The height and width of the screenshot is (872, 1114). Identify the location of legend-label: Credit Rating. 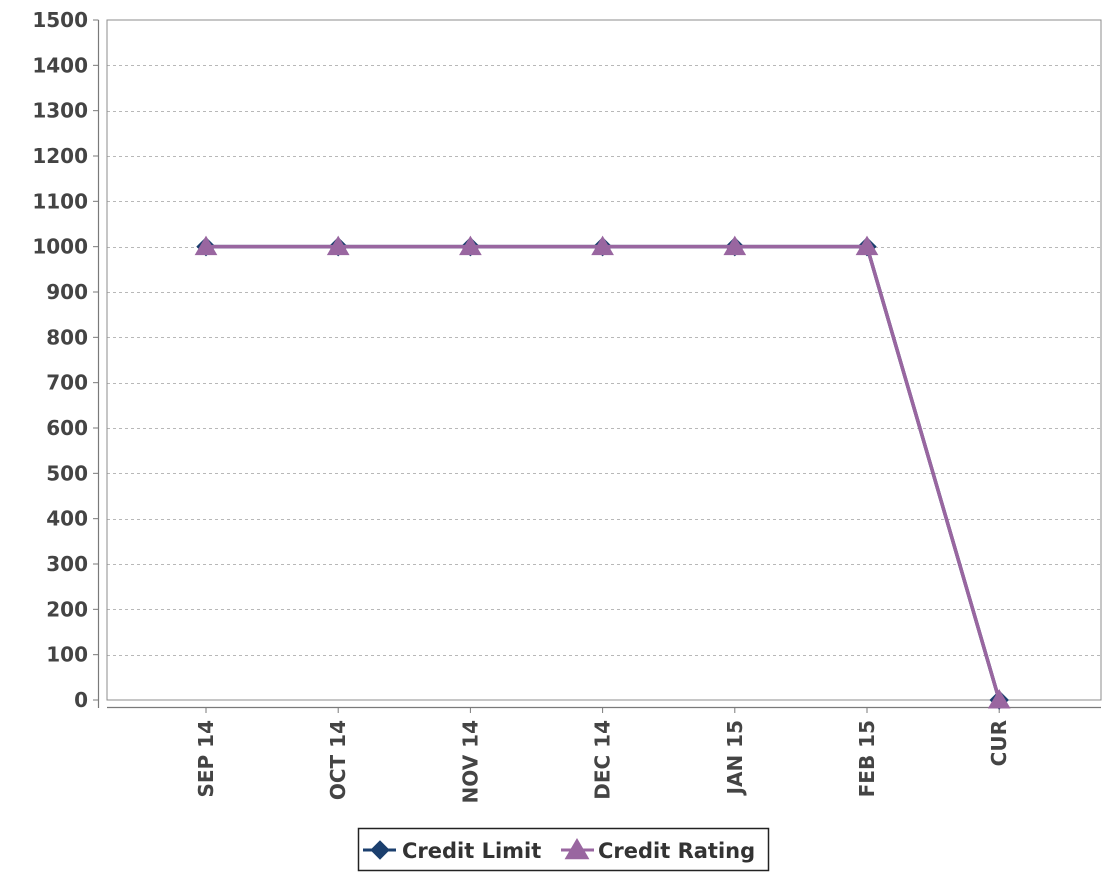
(676, 851).